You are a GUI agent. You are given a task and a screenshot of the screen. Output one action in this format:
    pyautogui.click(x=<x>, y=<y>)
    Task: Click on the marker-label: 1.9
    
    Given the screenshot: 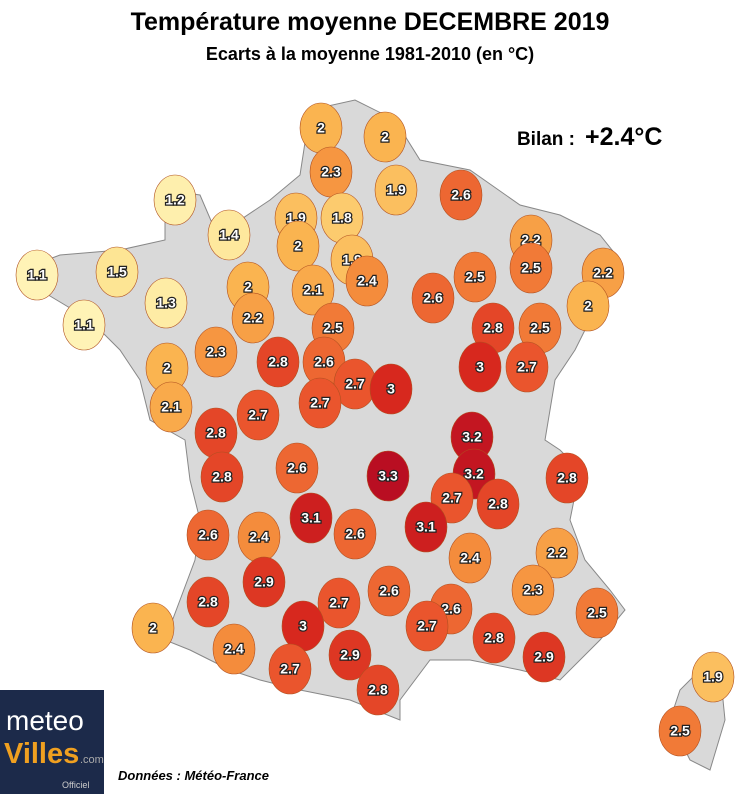 What is the action you would take?
    pyautogui.click(x=396, y=190)
    